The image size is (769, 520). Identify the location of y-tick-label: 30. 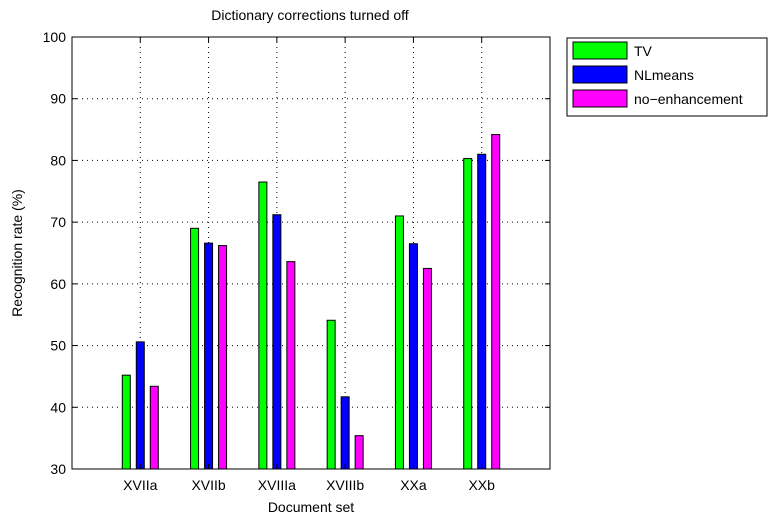
(58, 469).